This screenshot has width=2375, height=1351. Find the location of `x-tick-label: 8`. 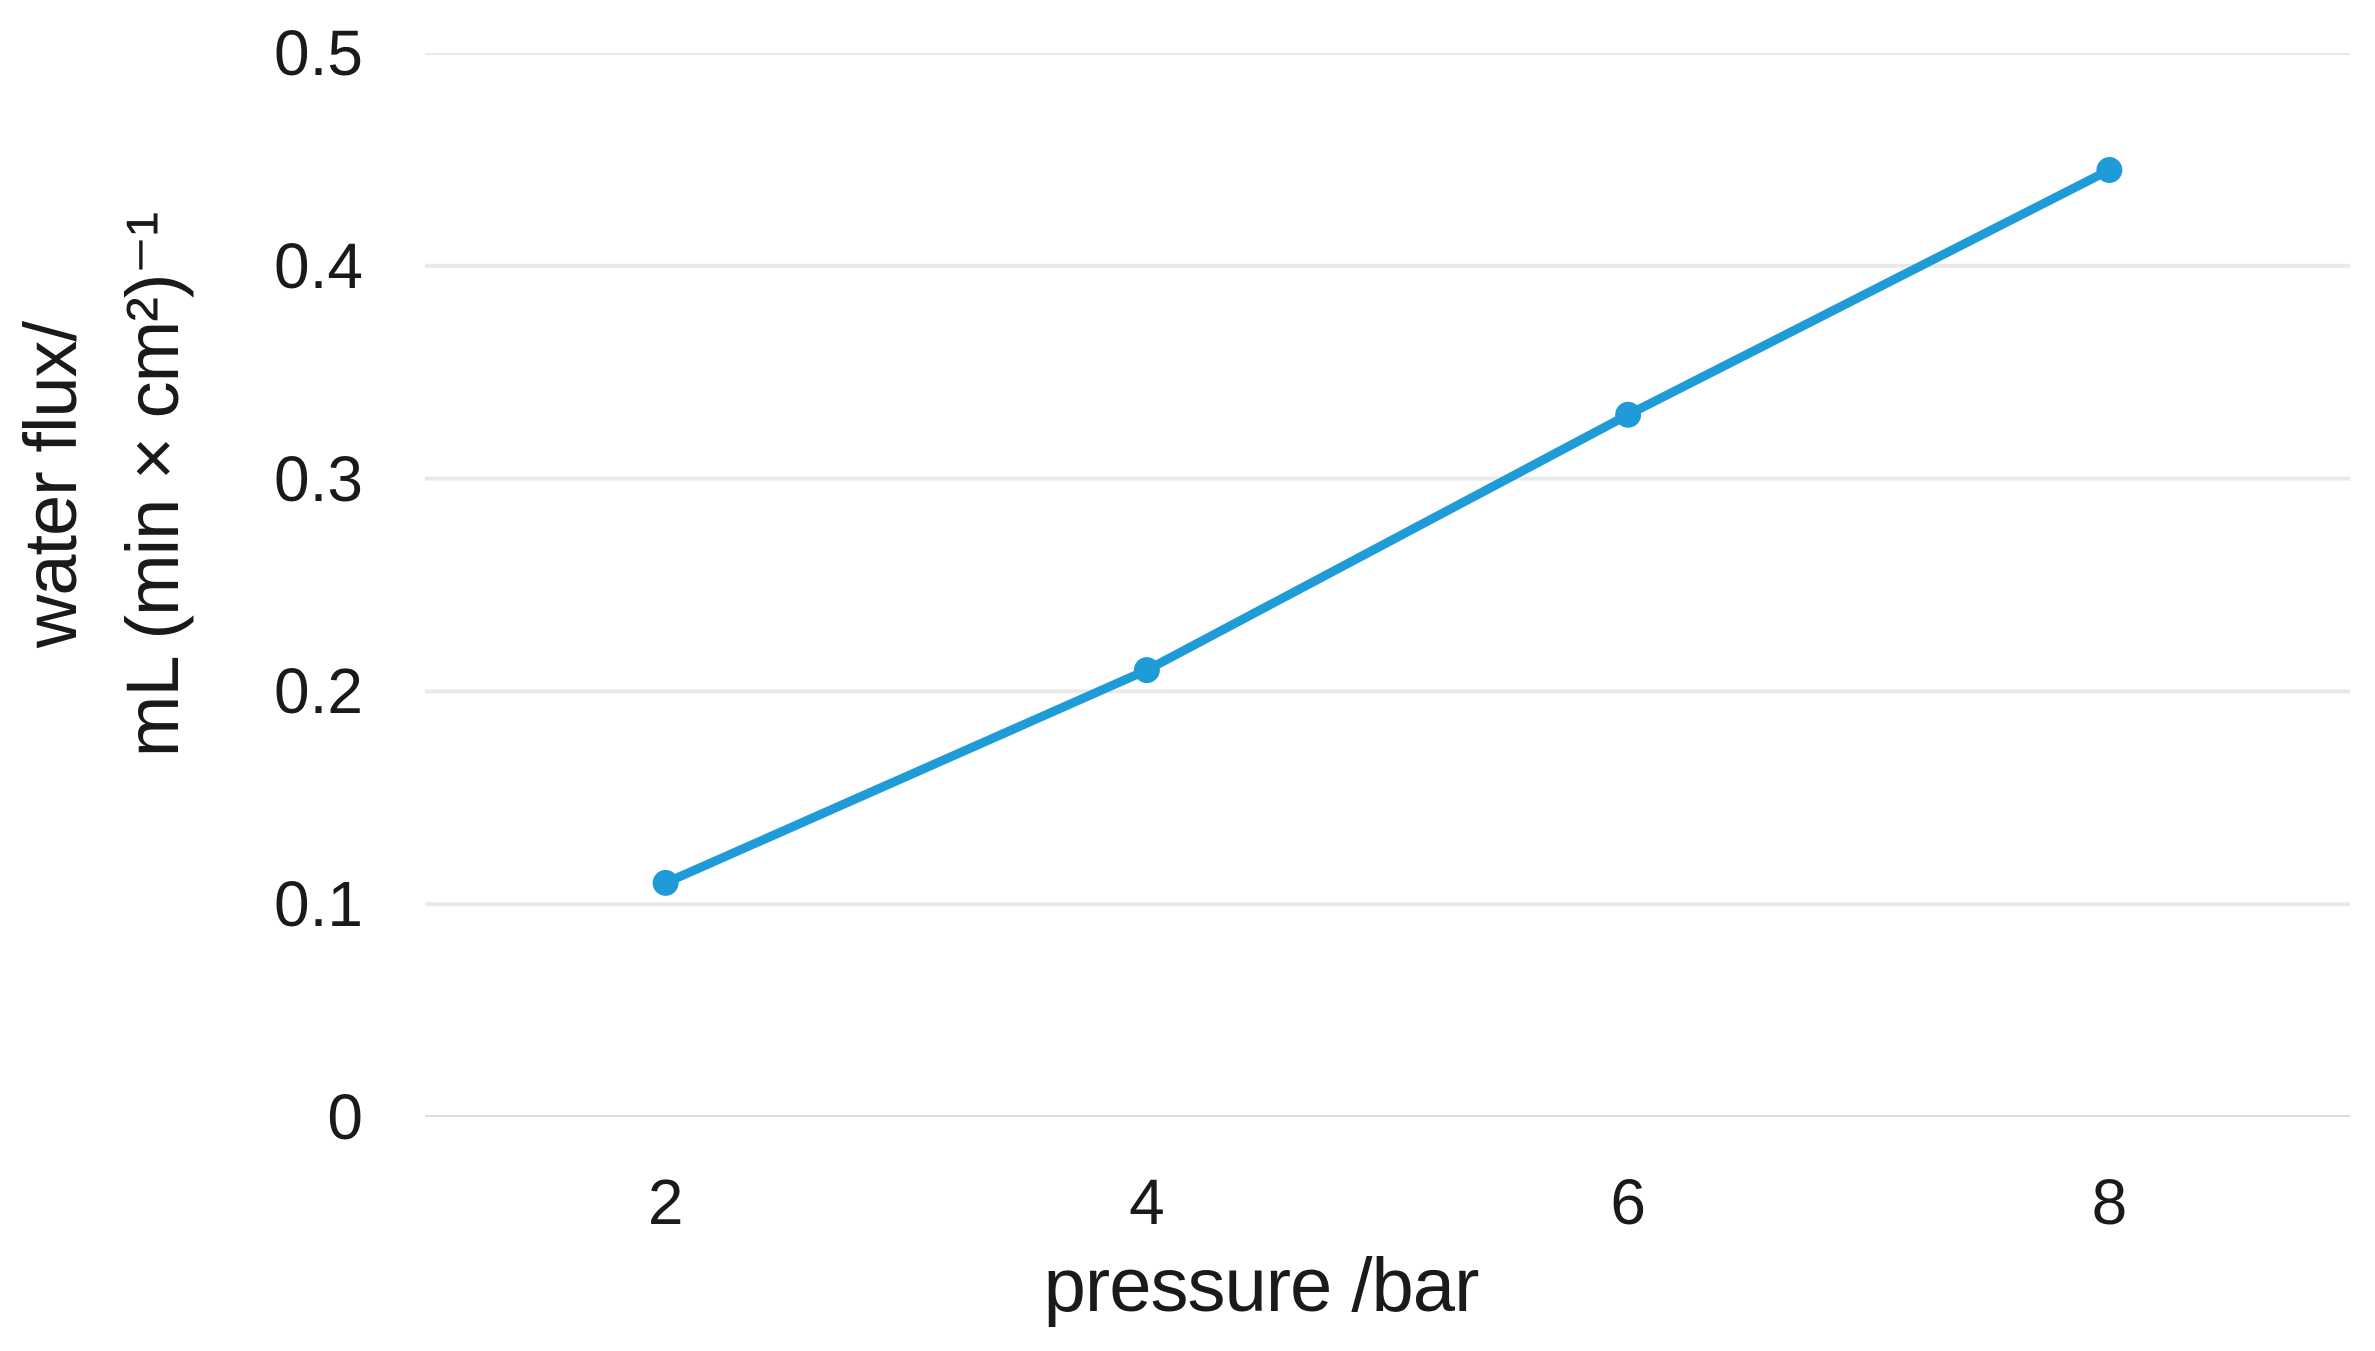

x-tick-label: 8 is located at coordinates (2109, 1202).